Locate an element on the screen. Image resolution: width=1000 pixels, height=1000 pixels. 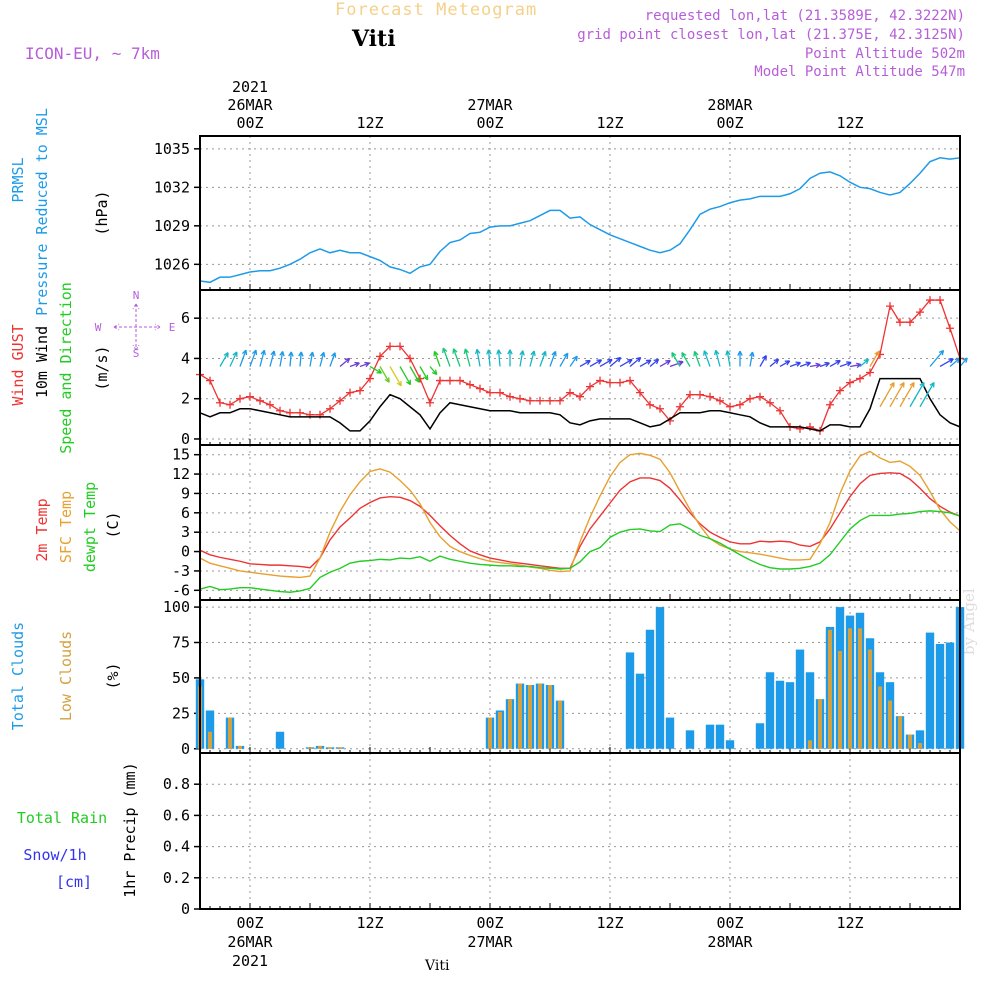
model-label: ICON-EU, ~ 7km is located at coordinates (92, 53).